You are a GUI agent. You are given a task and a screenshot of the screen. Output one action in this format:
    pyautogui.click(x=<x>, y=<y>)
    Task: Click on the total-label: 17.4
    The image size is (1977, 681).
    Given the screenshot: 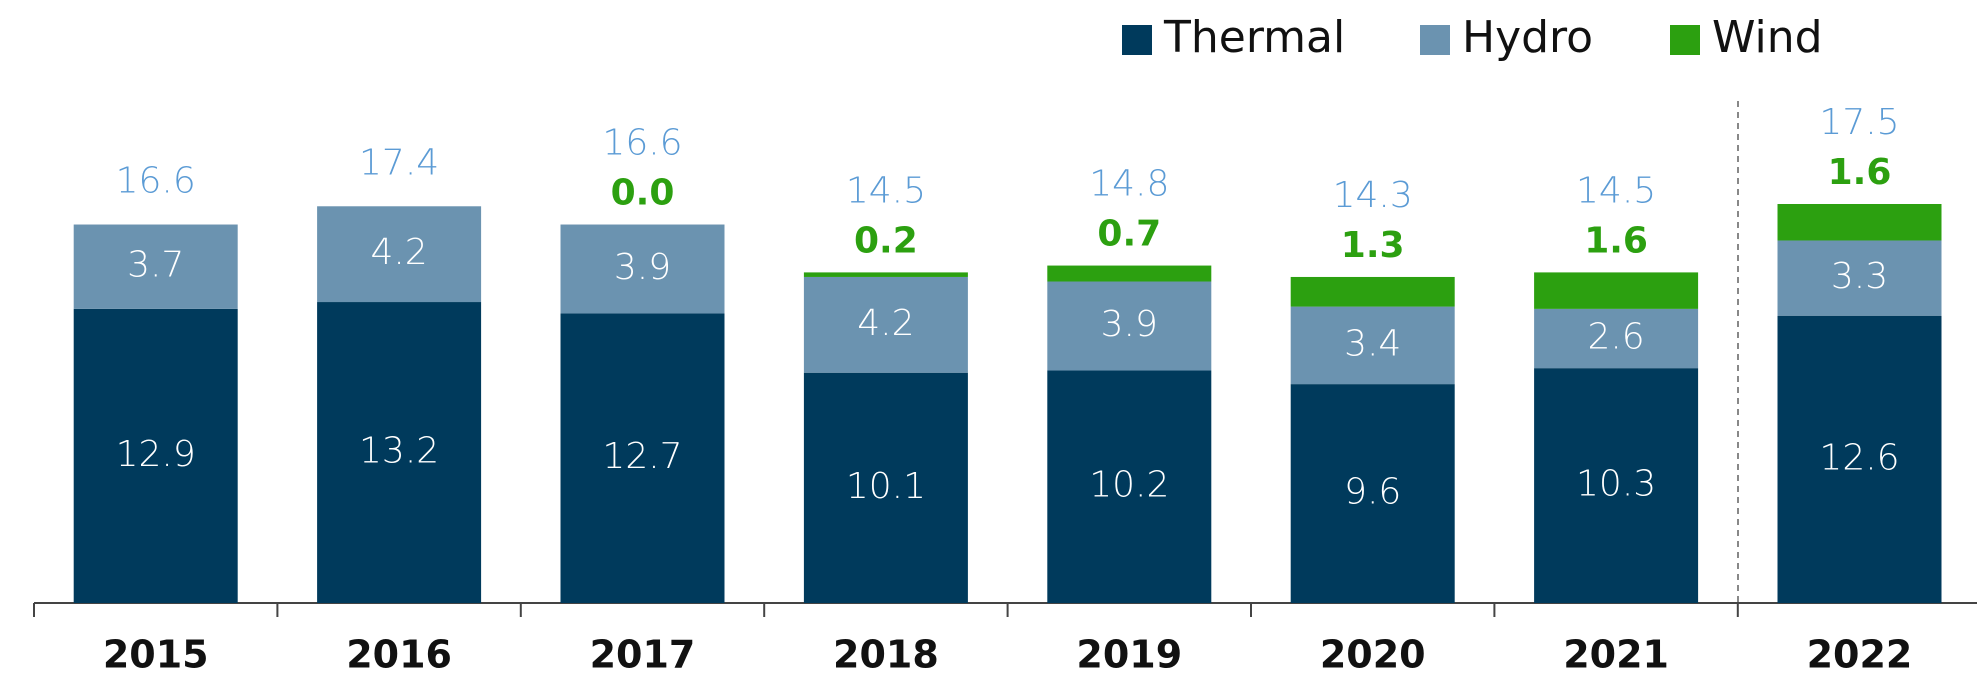 What is the action you would take?
    pyautogui.click(x=399, y=162)
    